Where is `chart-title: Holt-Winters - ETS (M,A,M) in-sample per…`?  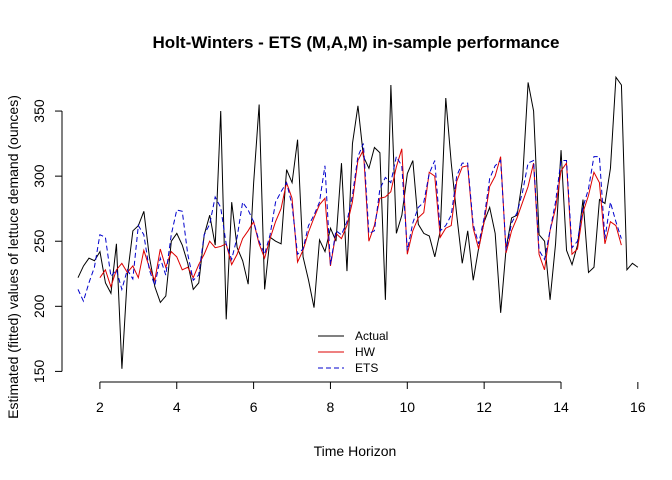
chart-title: Holt-Winters - ETS (M,A,M) in-sample per… is located at coordinates (356, 42).